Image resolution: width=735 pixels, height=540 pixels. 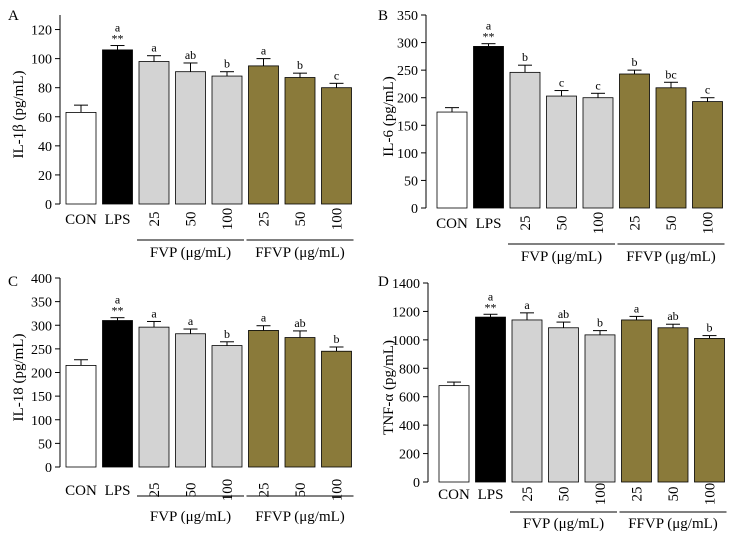 What do you see at coordinates (45, 89) in the screenshot?
I see `y-tick-label: 80` at bounding box center [45, 89].